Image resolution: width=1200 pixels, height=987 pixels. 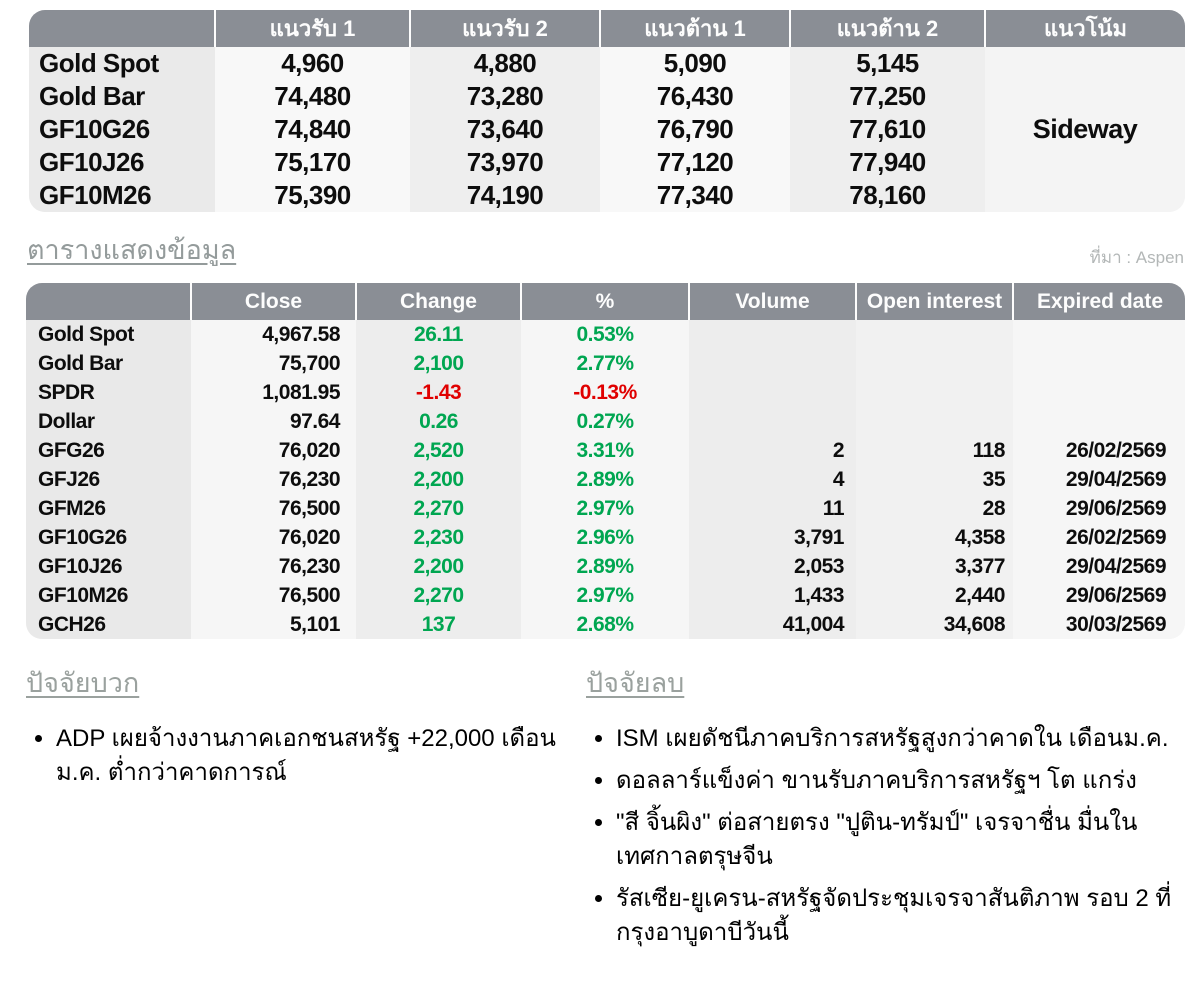 I want to click on percent-change-value: 3.31%, so click(x=605, y=450).